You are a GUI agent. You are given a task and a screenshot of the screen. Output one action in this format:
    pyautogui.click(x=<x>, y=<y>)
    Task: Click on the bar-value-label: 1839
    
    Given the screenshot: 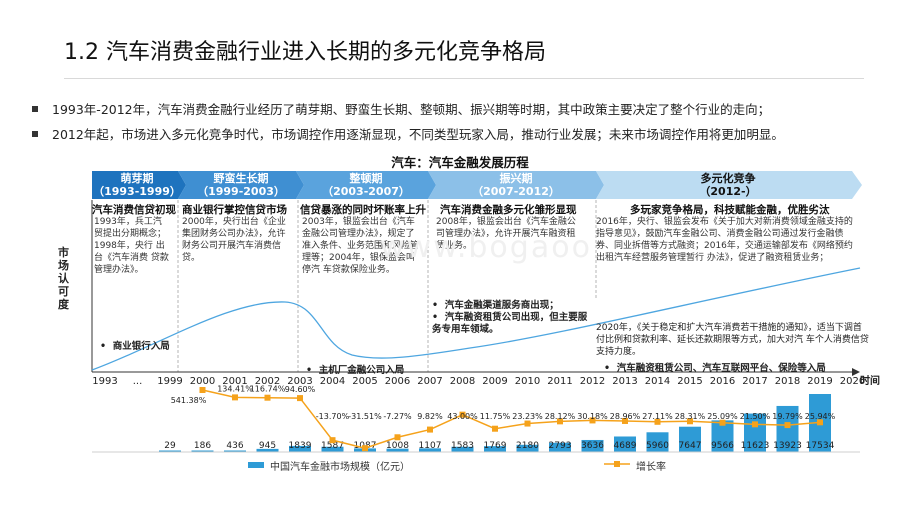 What is the action you would take?
    pyautogui.click(x=300, y=446)
    